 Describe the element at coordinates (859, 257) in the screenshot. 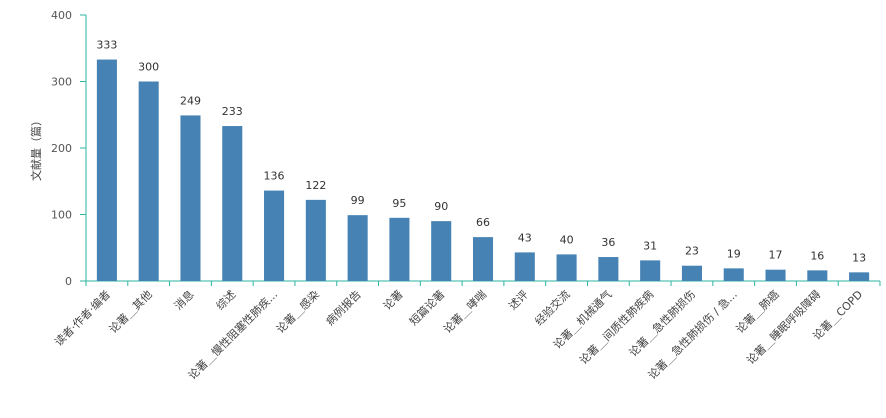

I see `data-label: 13` at that location.